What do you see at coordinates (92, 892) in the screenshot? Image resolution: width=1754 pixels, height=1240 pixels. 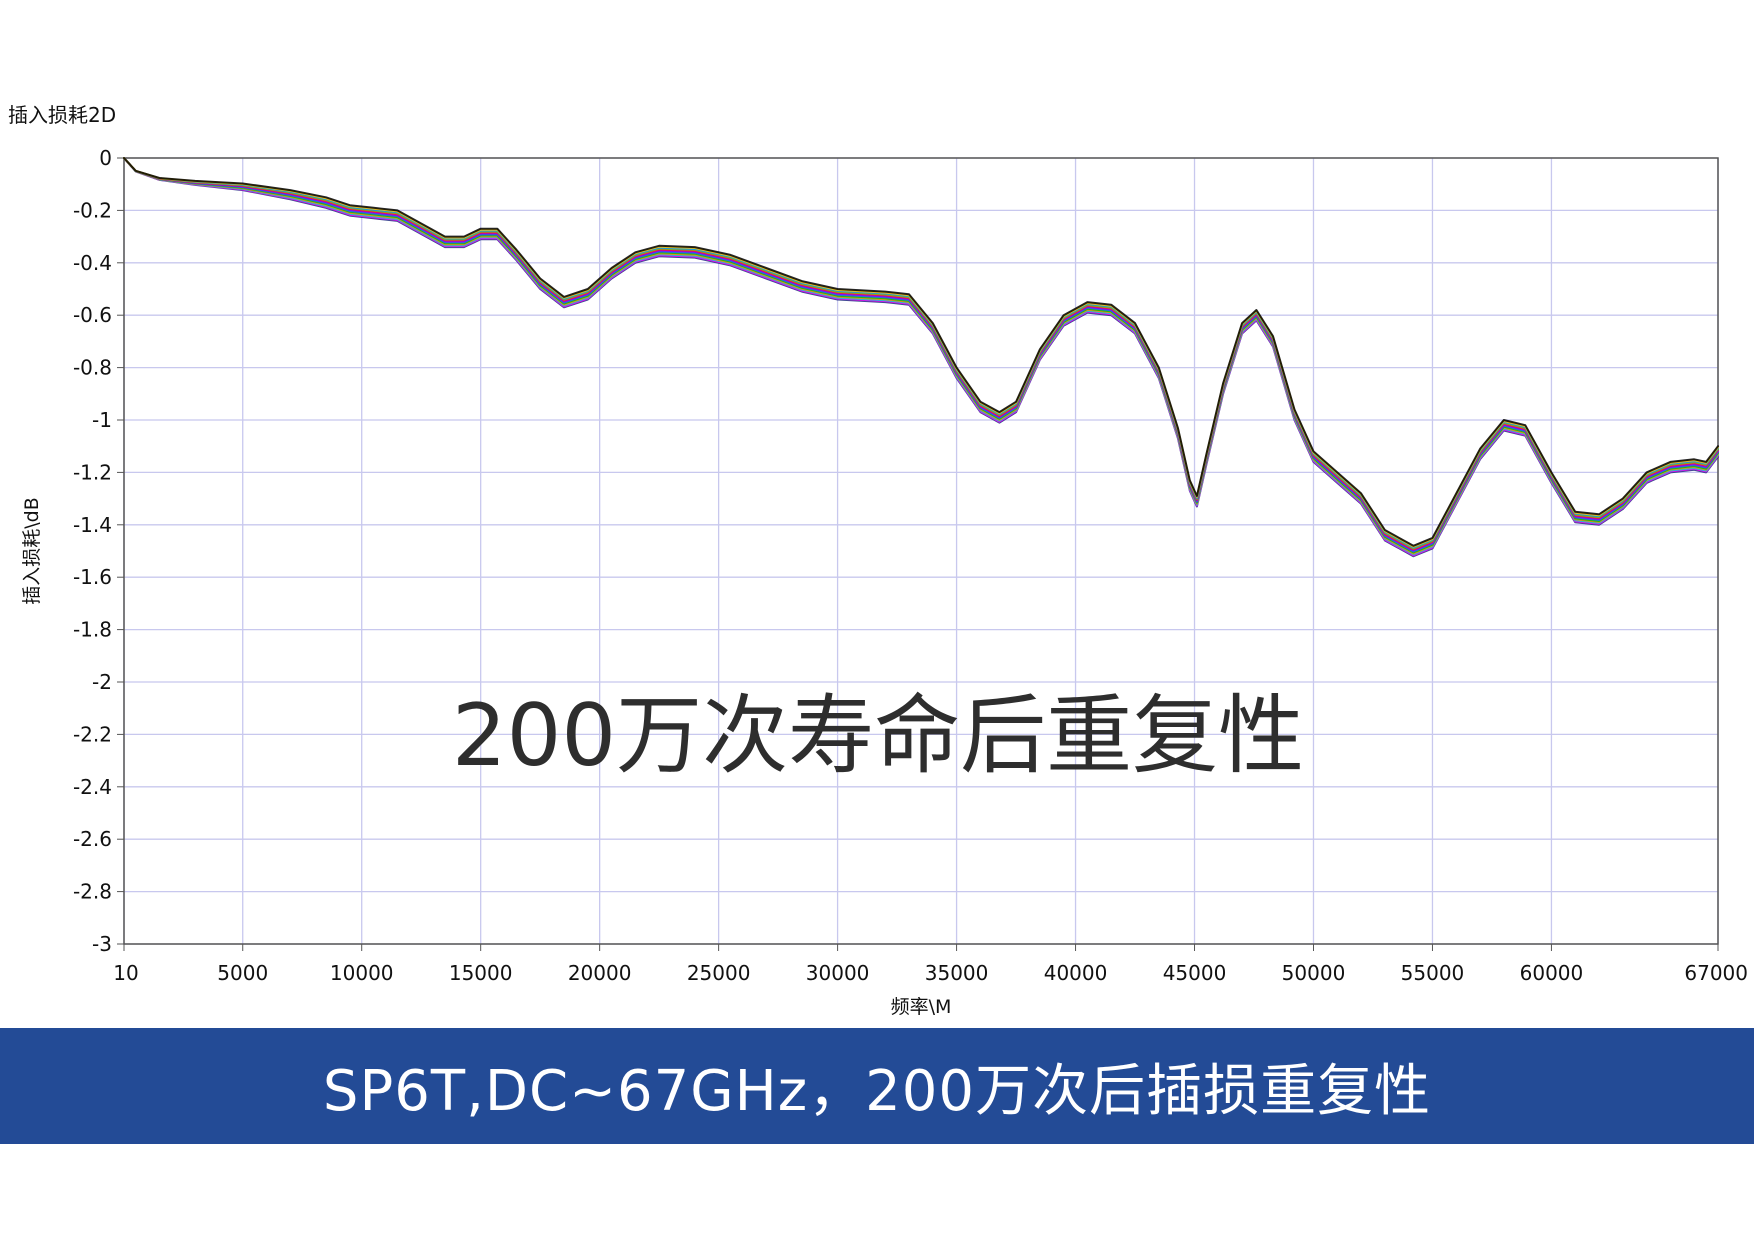 I see `y-tick-label: -2.8` at bounding box center [92, 892].